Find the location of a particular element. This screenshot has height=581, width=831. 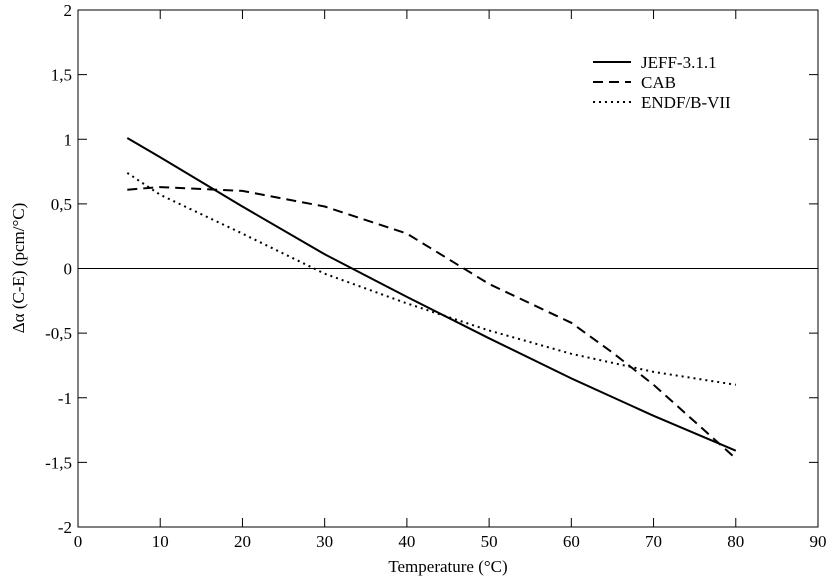

legend-label: CAB is located at coordinates (658, 82).